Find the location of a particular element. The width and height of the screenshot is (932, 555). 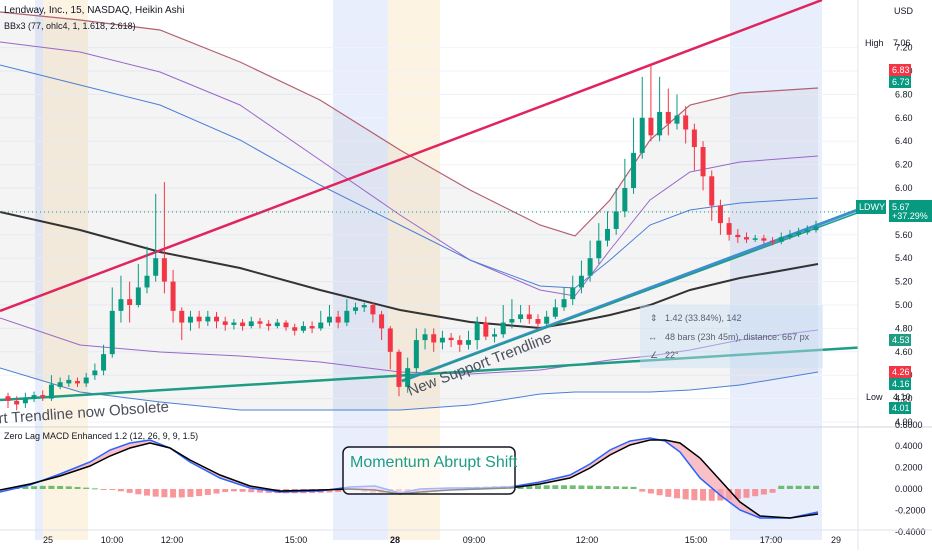

trendline-old-support is located at coordinates (434, 373).